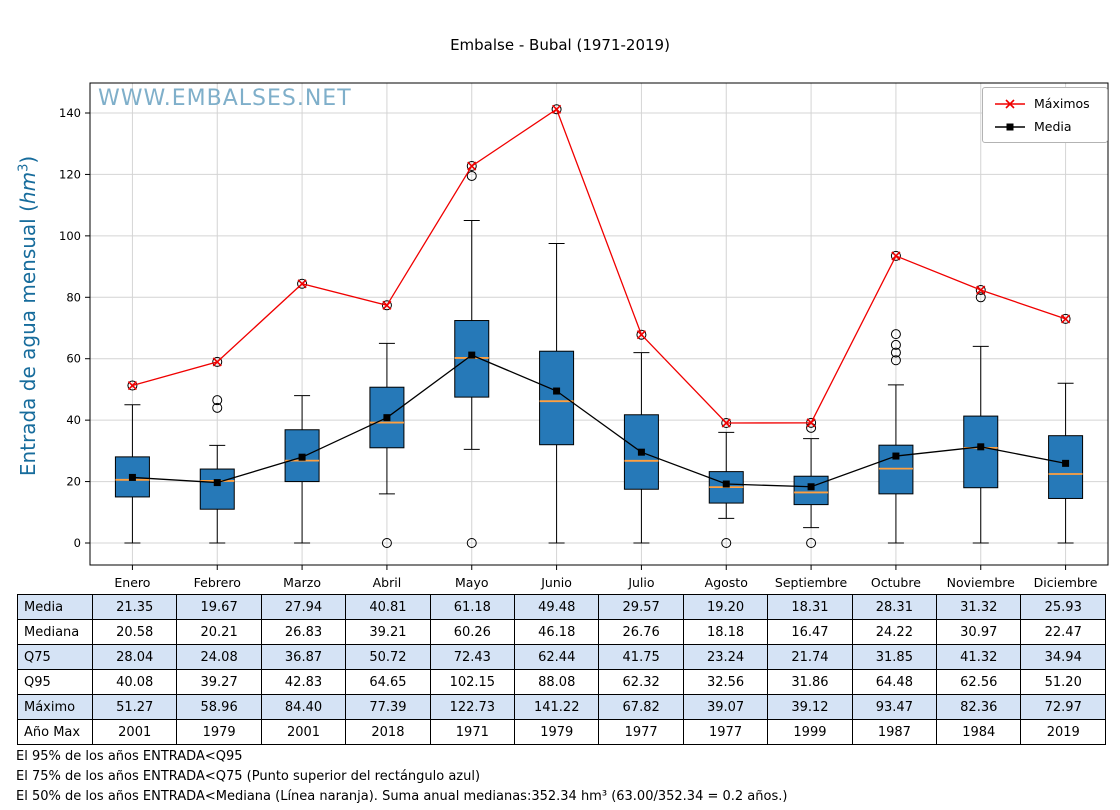 The height and width of the screenshot is (810, 1120). I want to click on table-row-label: Q75, so click(55, 657).